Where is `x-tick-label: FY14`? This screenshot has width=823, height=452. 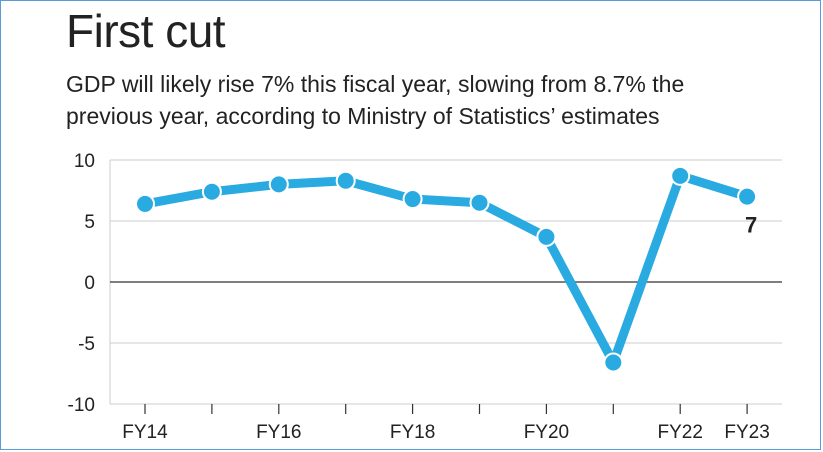
x-tick-label: FY14 is located at coordinates (145, 432).